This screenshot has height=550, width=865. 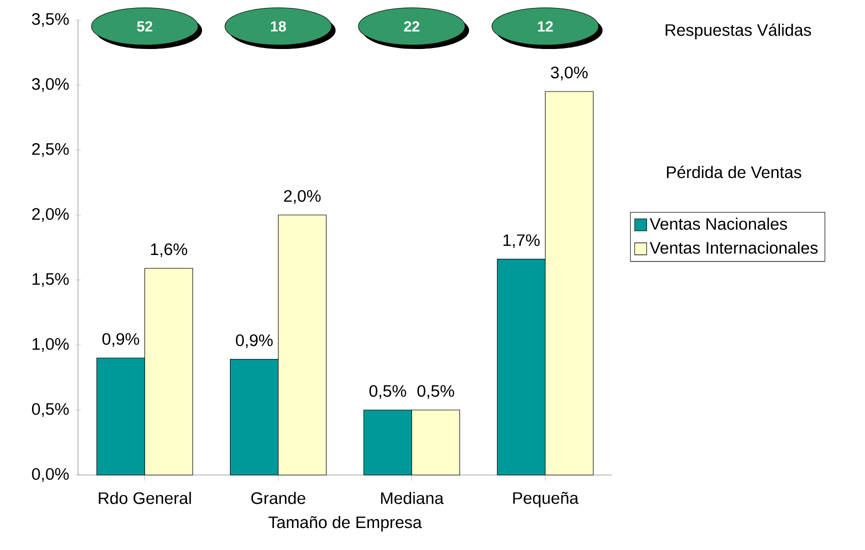 What do you see at coordinates (522, 241) in the screenshot?
I see `data-label: 1,7%` at bounding box center [522, 241].